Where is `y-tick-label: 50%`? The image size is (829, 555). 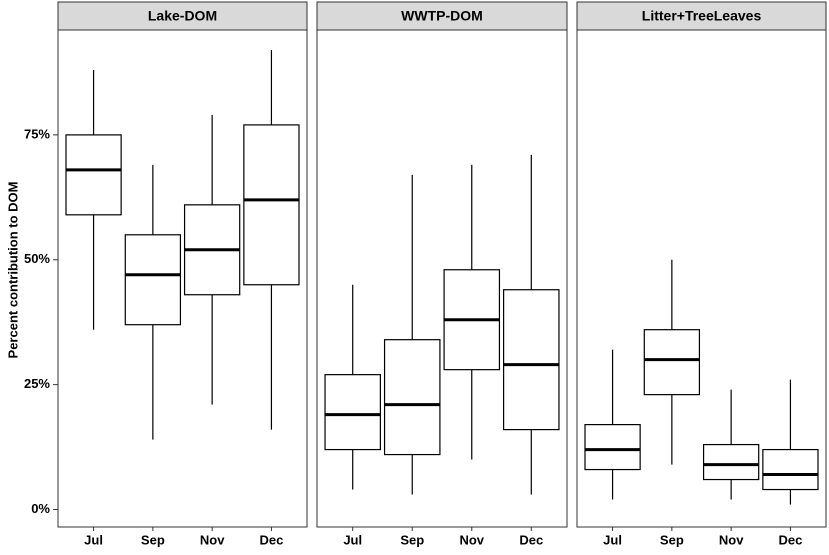 y-tick-label: 50% is located at coordinates (37, 258).